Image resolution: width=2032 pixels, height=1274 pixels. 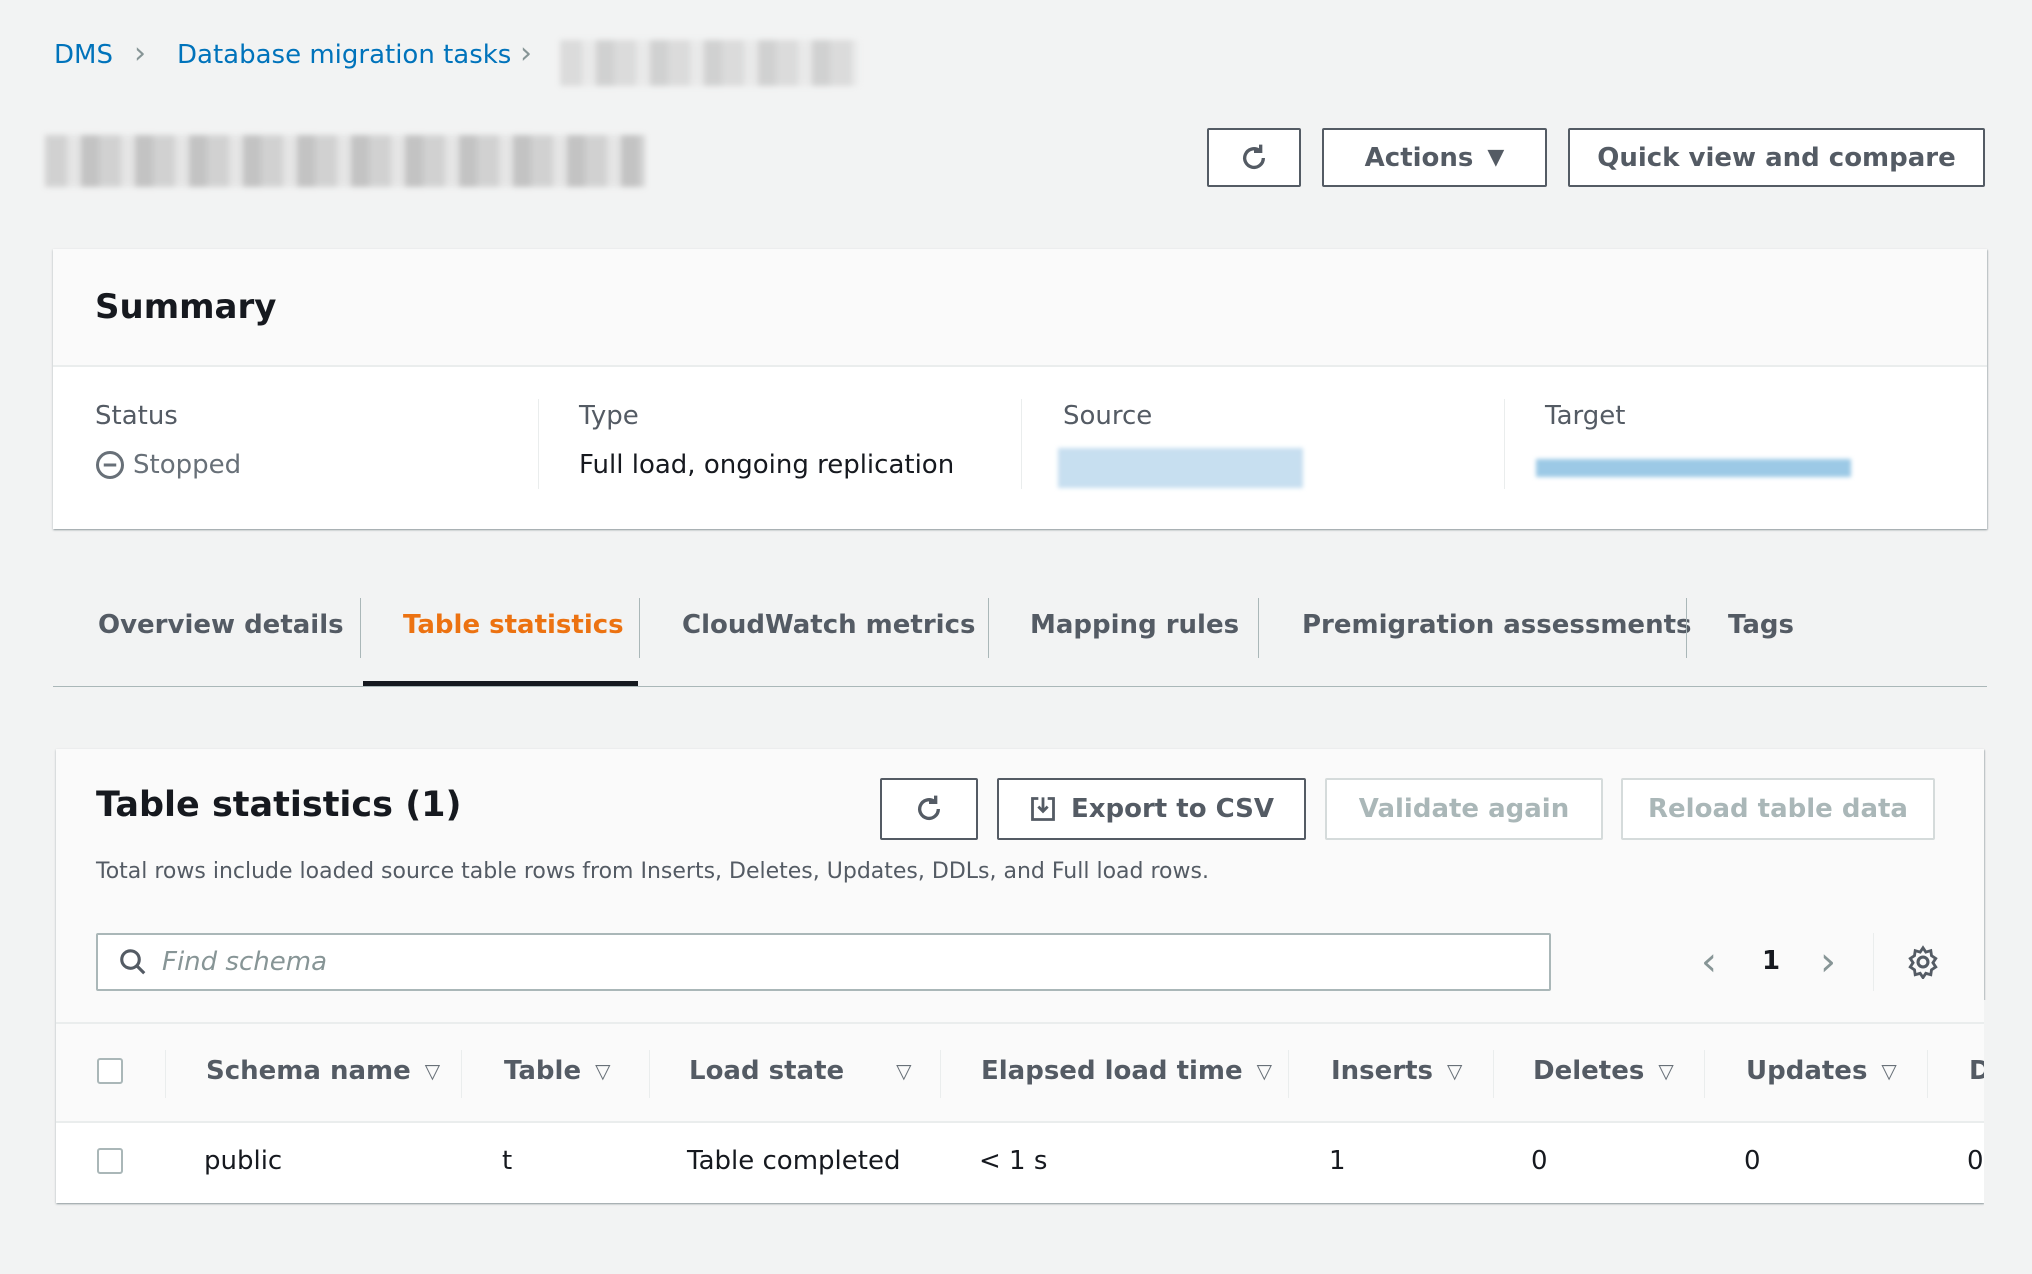 I want to click on cell-inserts: 1, so click(x=1337, y=1161).